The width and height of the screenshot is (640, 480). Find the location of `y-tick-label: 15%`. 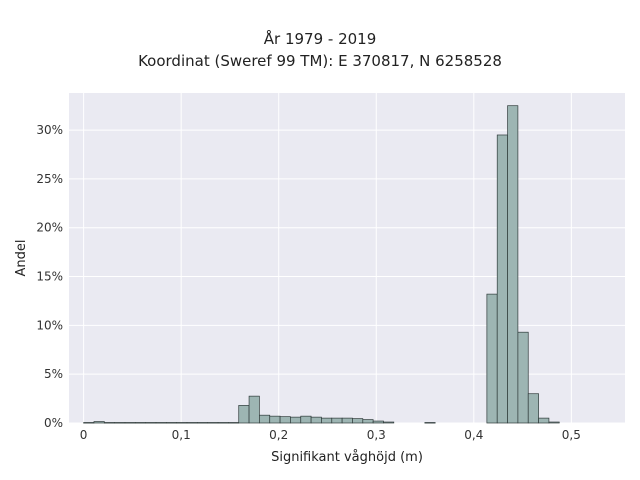

y-tick-label: 15% is located at coordinates (49, 277).